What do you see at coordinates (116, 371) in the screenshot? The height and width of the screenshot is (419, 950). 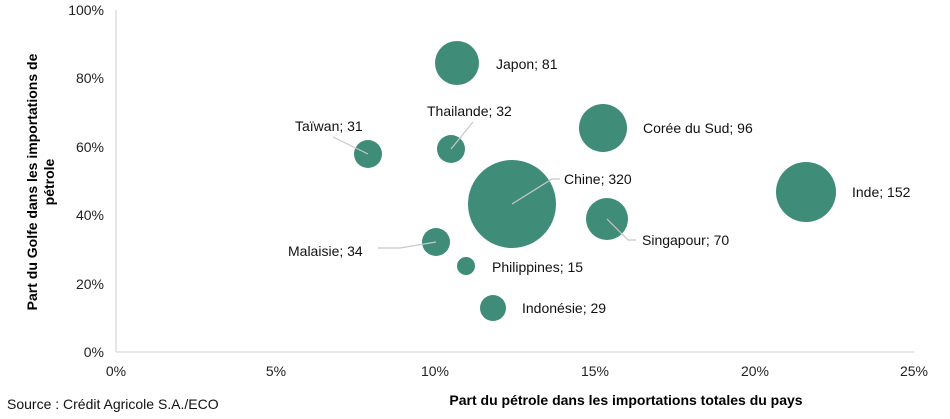 I see `x-tick: 0%` at bounding box center [116, 371].